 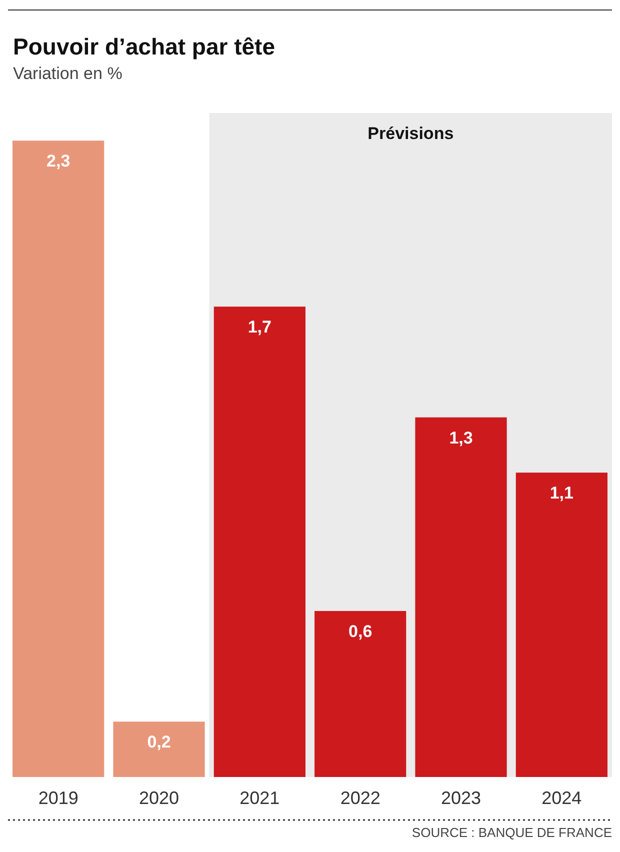 I want to click on data-label: 2,3, so click(x=58, y=161).